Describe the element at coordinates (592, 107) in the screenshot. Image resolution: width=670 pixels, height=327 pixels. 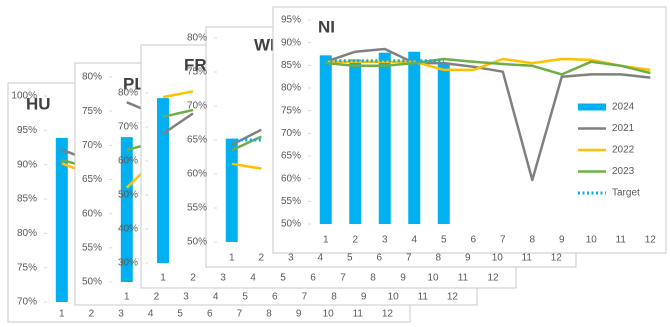
I see `legend-swatch` at that location.